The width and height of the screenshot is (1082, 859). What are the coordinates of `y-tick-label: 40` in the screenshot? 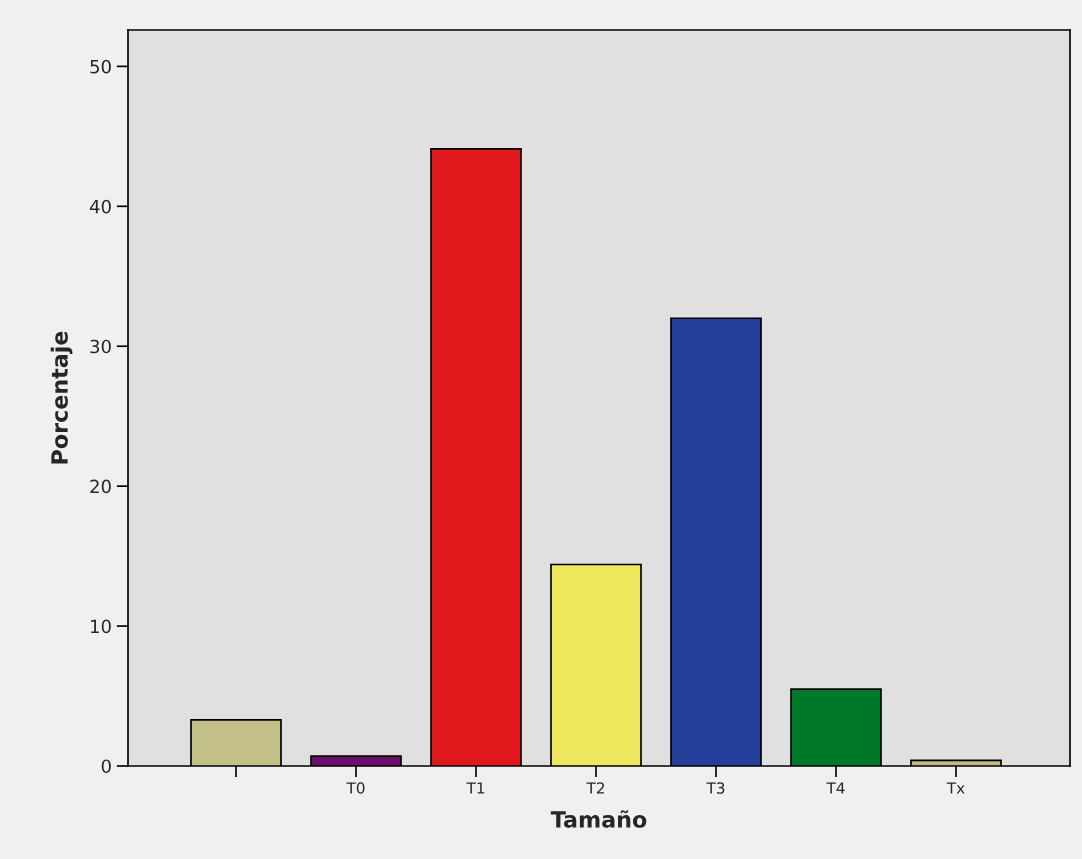 It's located at (100, 206).